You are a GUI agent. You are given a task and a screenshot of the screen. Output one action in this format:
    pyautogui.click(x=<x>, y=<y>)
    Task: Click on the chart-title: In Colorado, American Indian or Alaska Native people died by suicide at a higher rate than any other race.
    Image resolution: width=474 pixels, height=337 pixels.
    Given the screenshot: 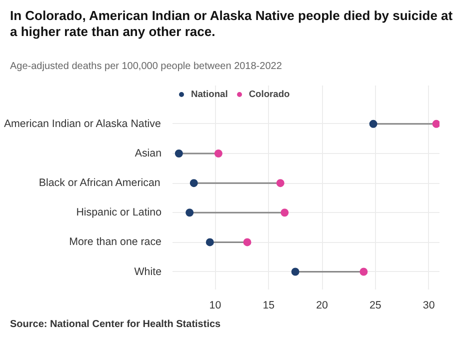 What is the action you would take?
    pyautogui.click(x=232, y=24)
    